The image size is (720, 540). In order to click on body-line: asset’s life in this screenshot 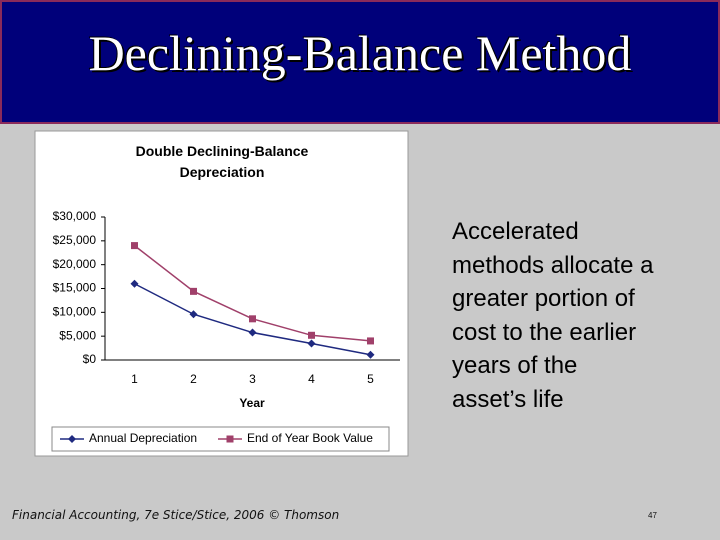, I will do `click(508, 399)`.